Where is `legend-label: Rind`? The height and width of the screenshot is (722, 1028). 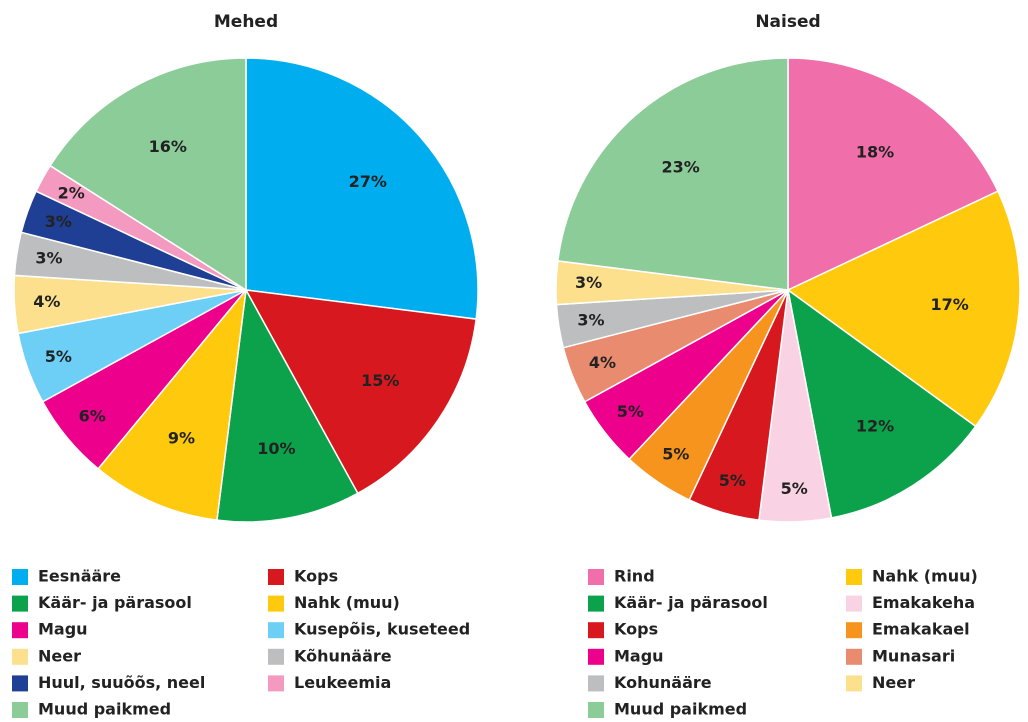
legend-label: Rind is located at coordinates (634, 576).